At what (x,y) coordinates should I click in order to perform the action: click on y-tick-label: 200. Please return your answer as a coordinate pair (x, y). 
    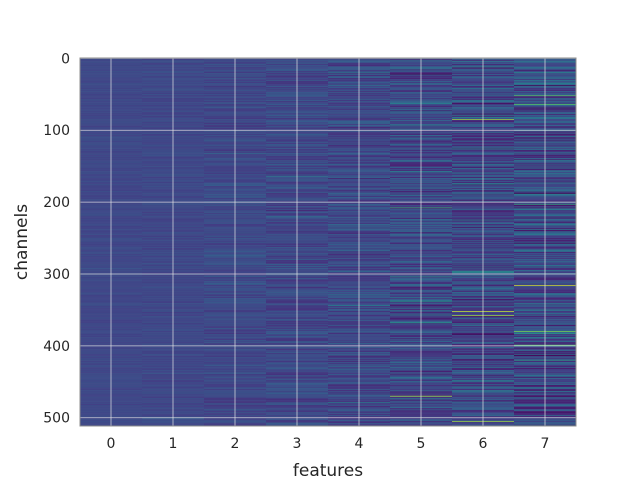
    Looking at the image, I should click on (56, 203).